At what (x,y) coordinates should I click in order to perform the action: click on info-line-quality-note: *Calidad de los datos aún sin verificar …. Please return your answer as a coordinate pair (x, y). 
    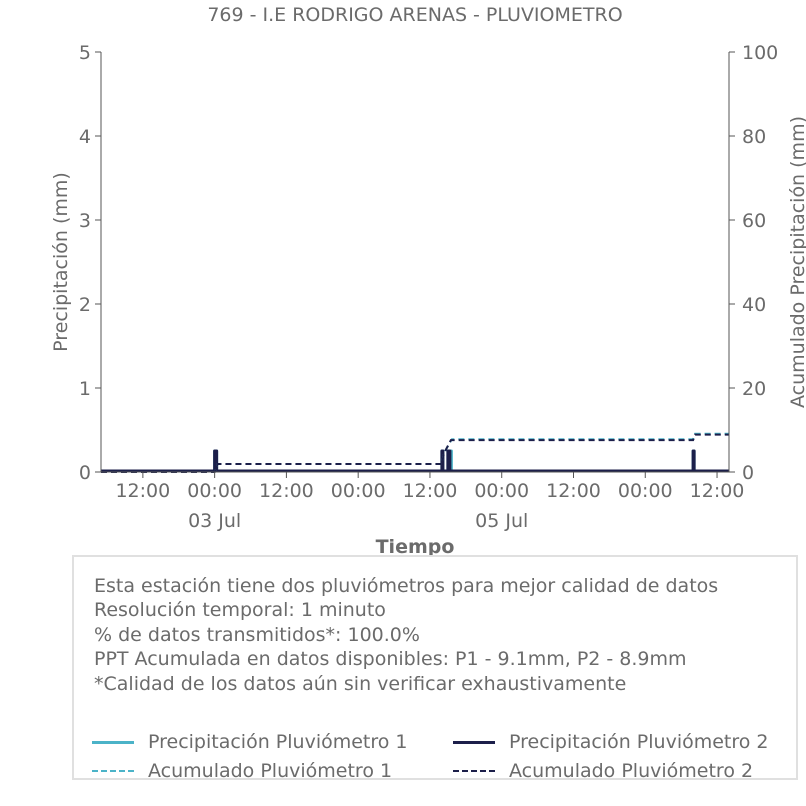
    Looking at the image, I should click on (360, 683).